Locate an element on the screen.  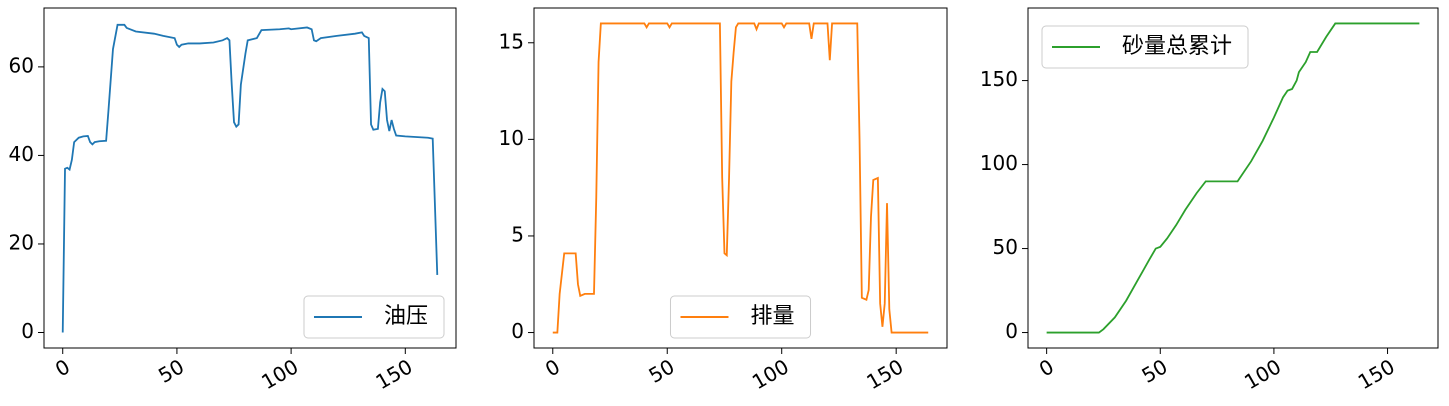
y-tick-label: 15 is located at coordinates (511, 41).